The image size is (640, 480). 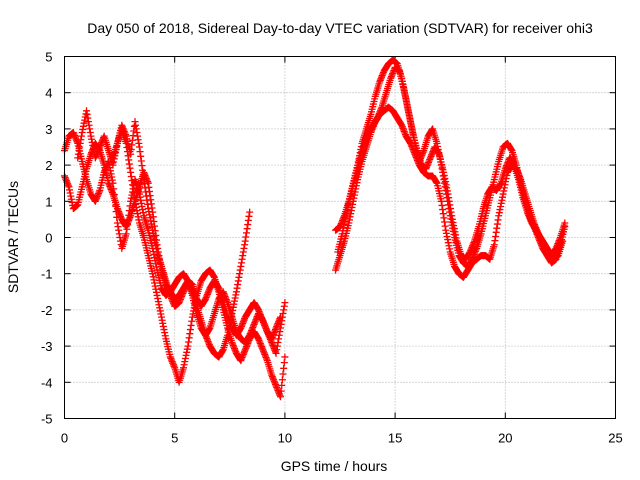 What do you see at coordinates (615, 438) in the screenshot?
I see `x-tick-label: 25` at bounding box center [615, 438].